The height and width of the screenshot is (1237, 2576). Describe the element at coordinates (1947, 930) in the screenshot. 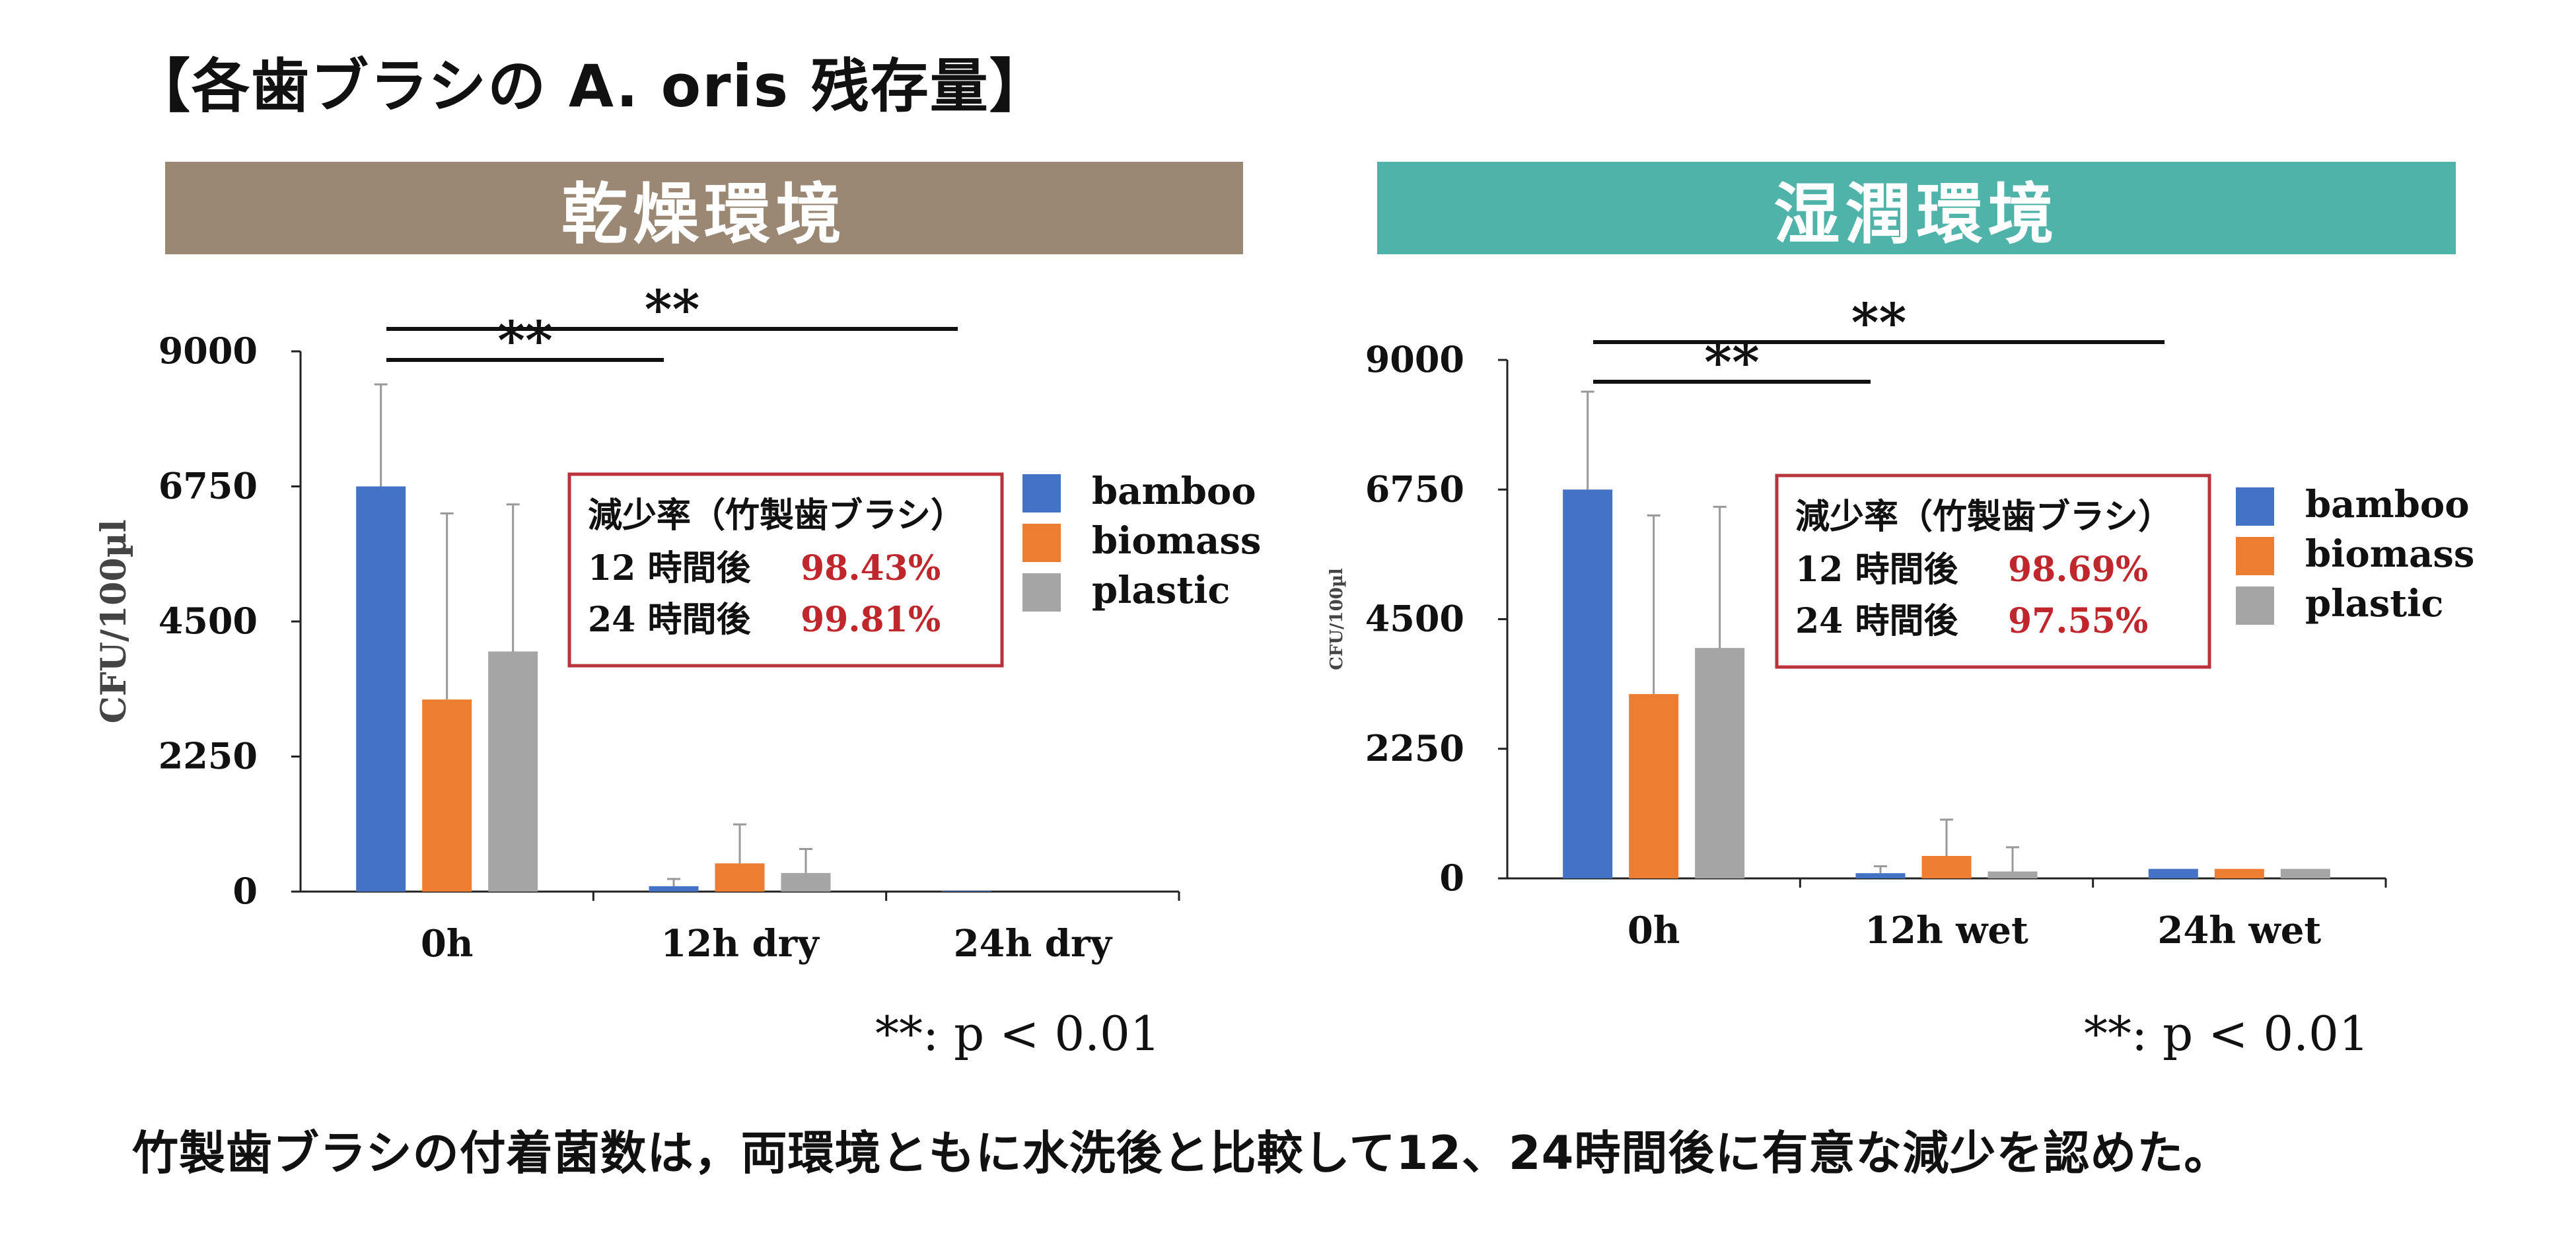

I see `x-tick-label: 12h wet` at that location.